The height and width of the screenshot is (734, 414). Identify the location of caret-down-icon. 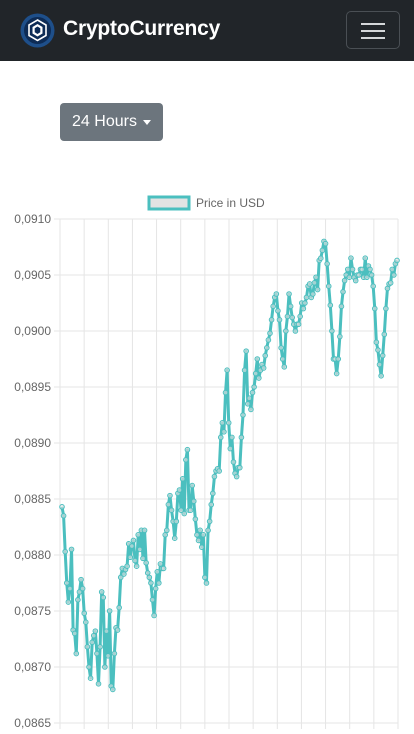
(146, 122).